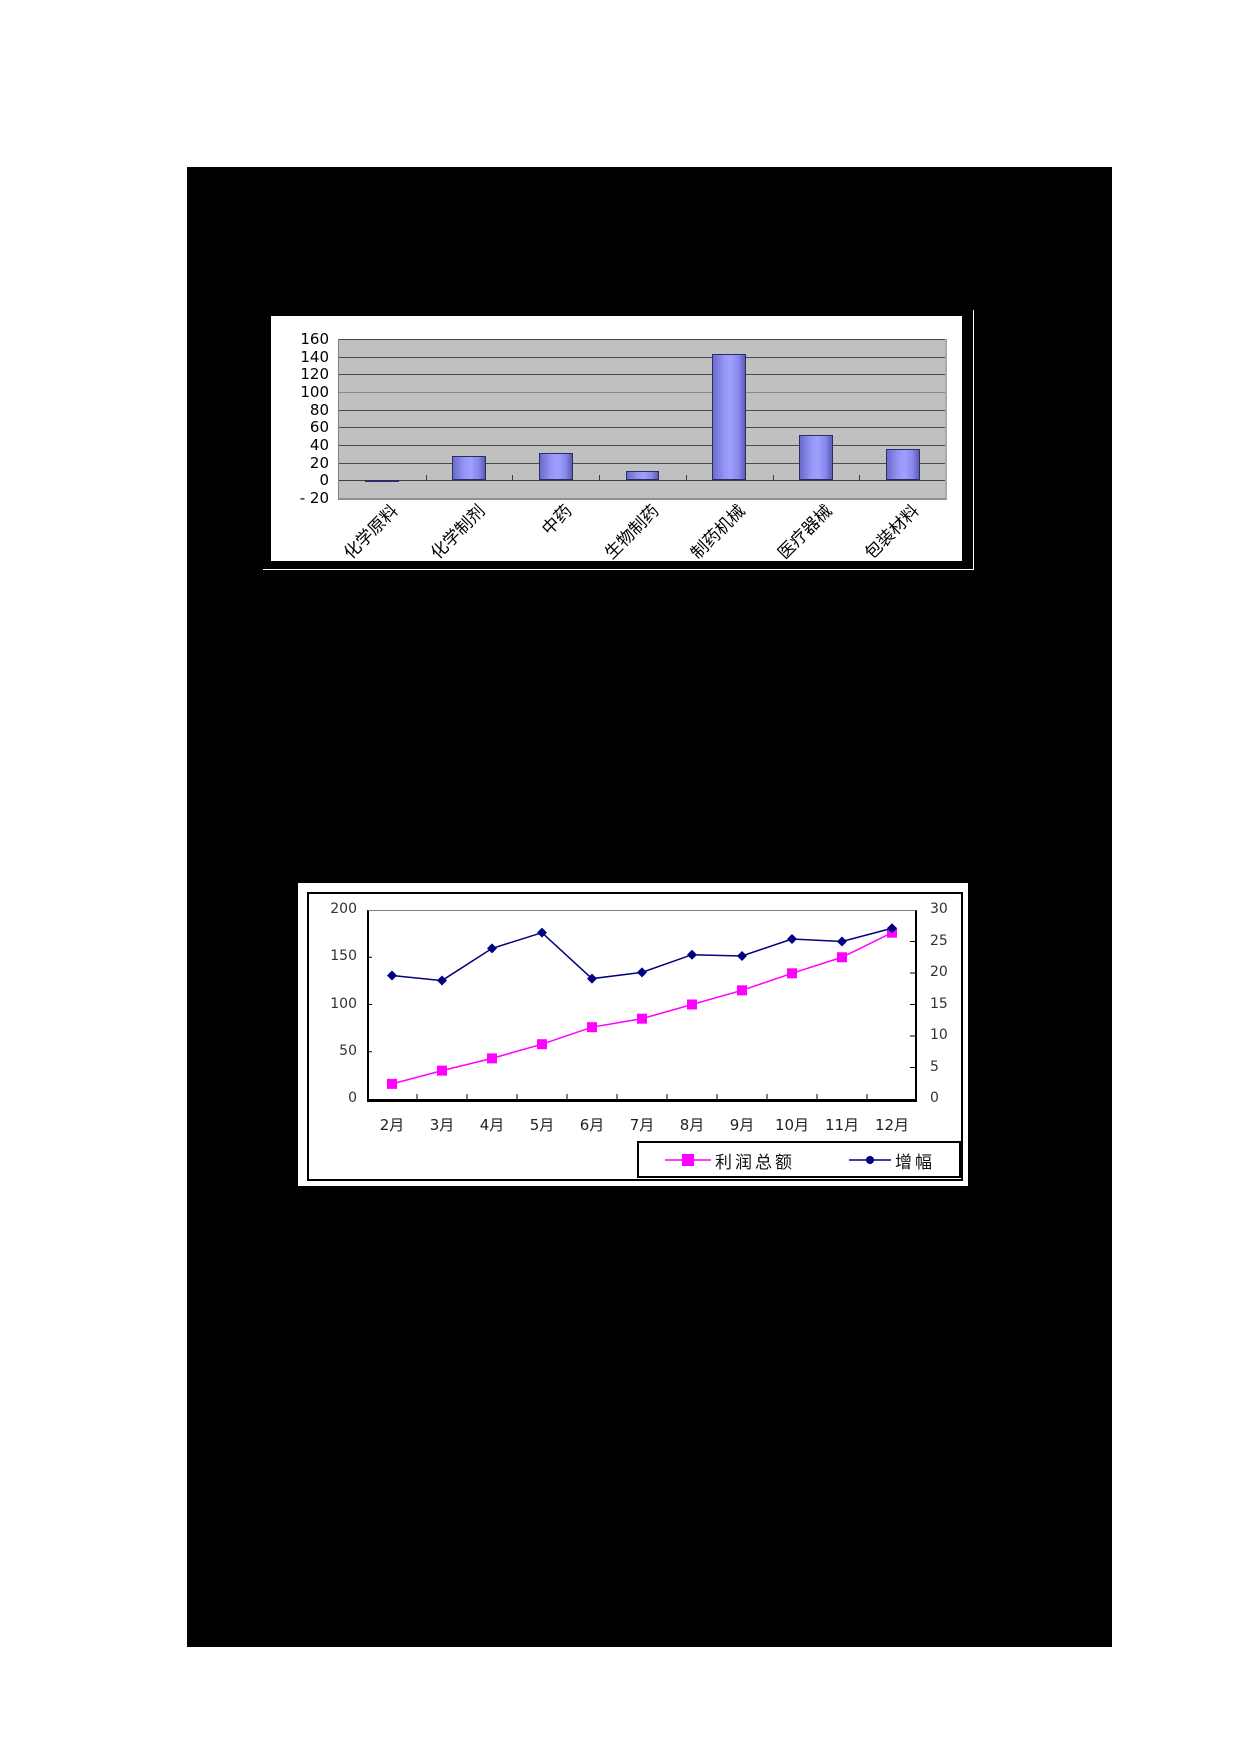 The width and height of the screenshot is (1240, 1754). What do you see at coordinates (314, 498) in the screenshot?
I see `y-tick-label: - 20` at bounding box center [314, 498].